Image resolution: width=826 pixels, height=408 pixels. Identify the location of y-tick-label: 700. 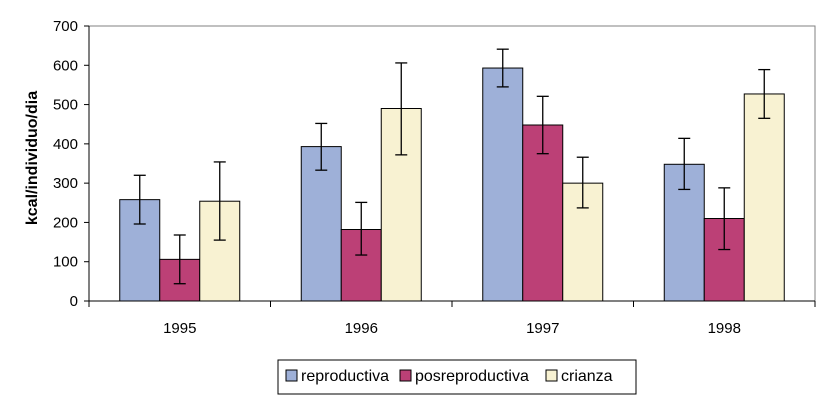
(65, 26).